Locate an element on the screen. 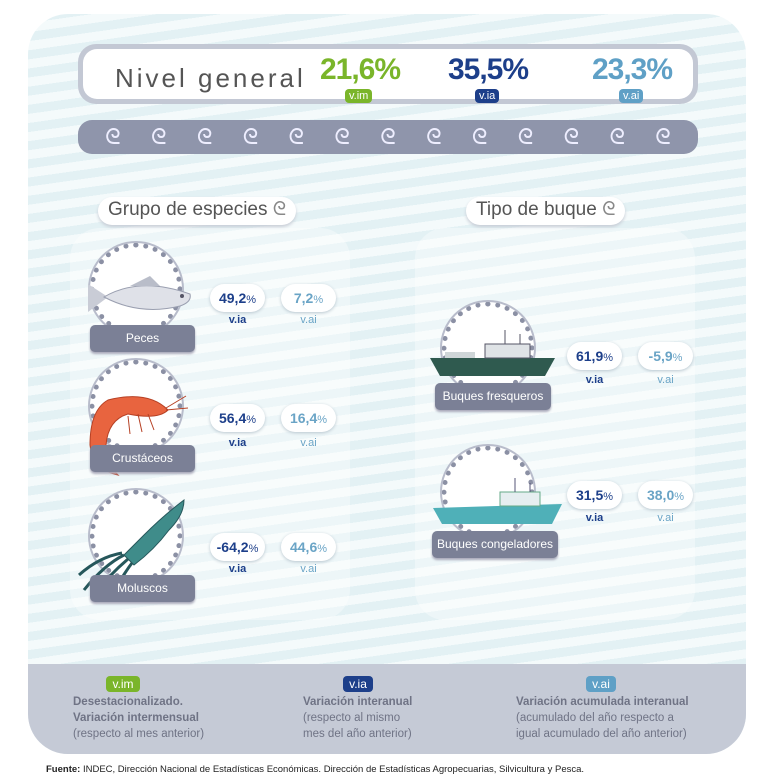 The width and height of the screenshot is (768, 782). vessel-section-title: Tipo de buque ᘓ is located at coordinates (546, 211).